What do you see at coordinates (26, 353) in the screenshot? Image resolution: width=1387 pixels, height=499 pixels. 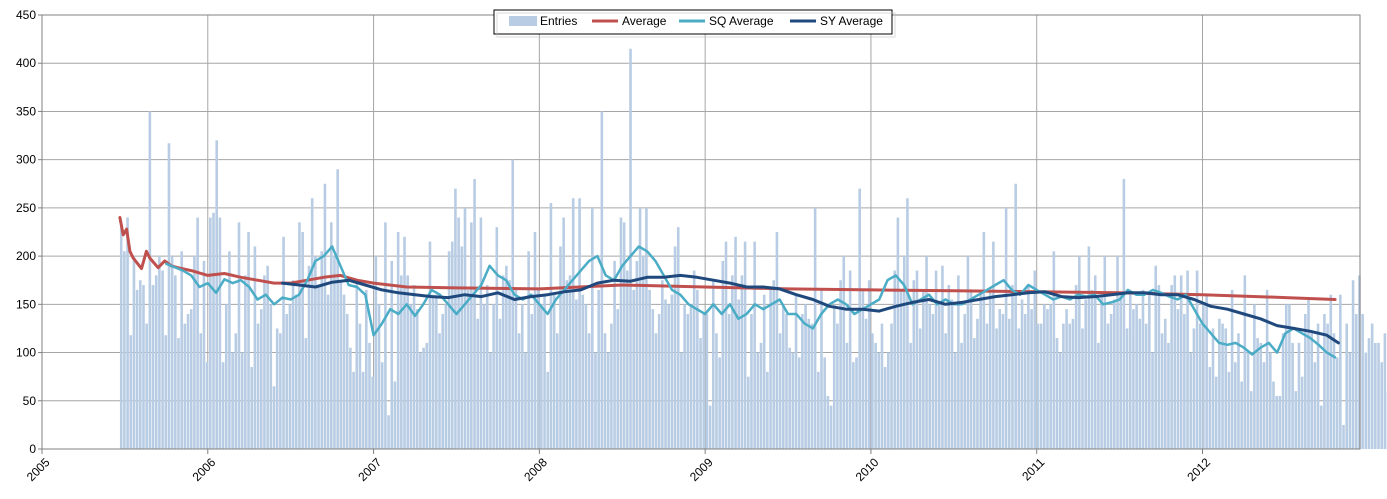 I see `y-tick-label: 100` at bounding box center [26, 353].